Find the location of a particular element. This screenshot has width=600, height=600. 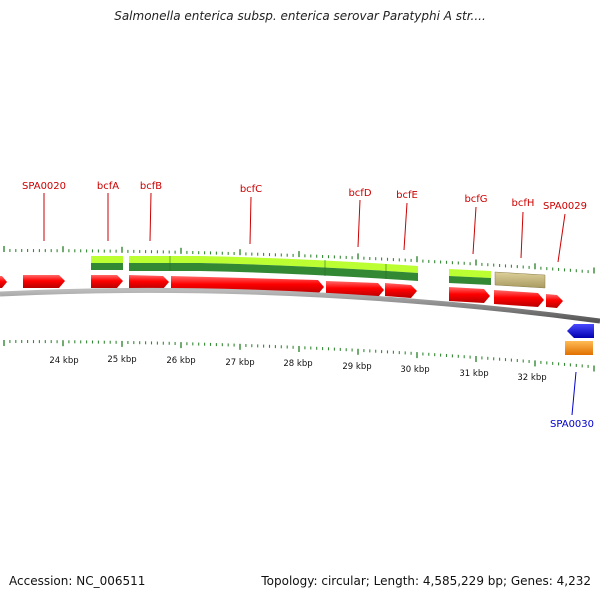

gene-label-bcfc: bcfC is located at coordinates (251, 189).